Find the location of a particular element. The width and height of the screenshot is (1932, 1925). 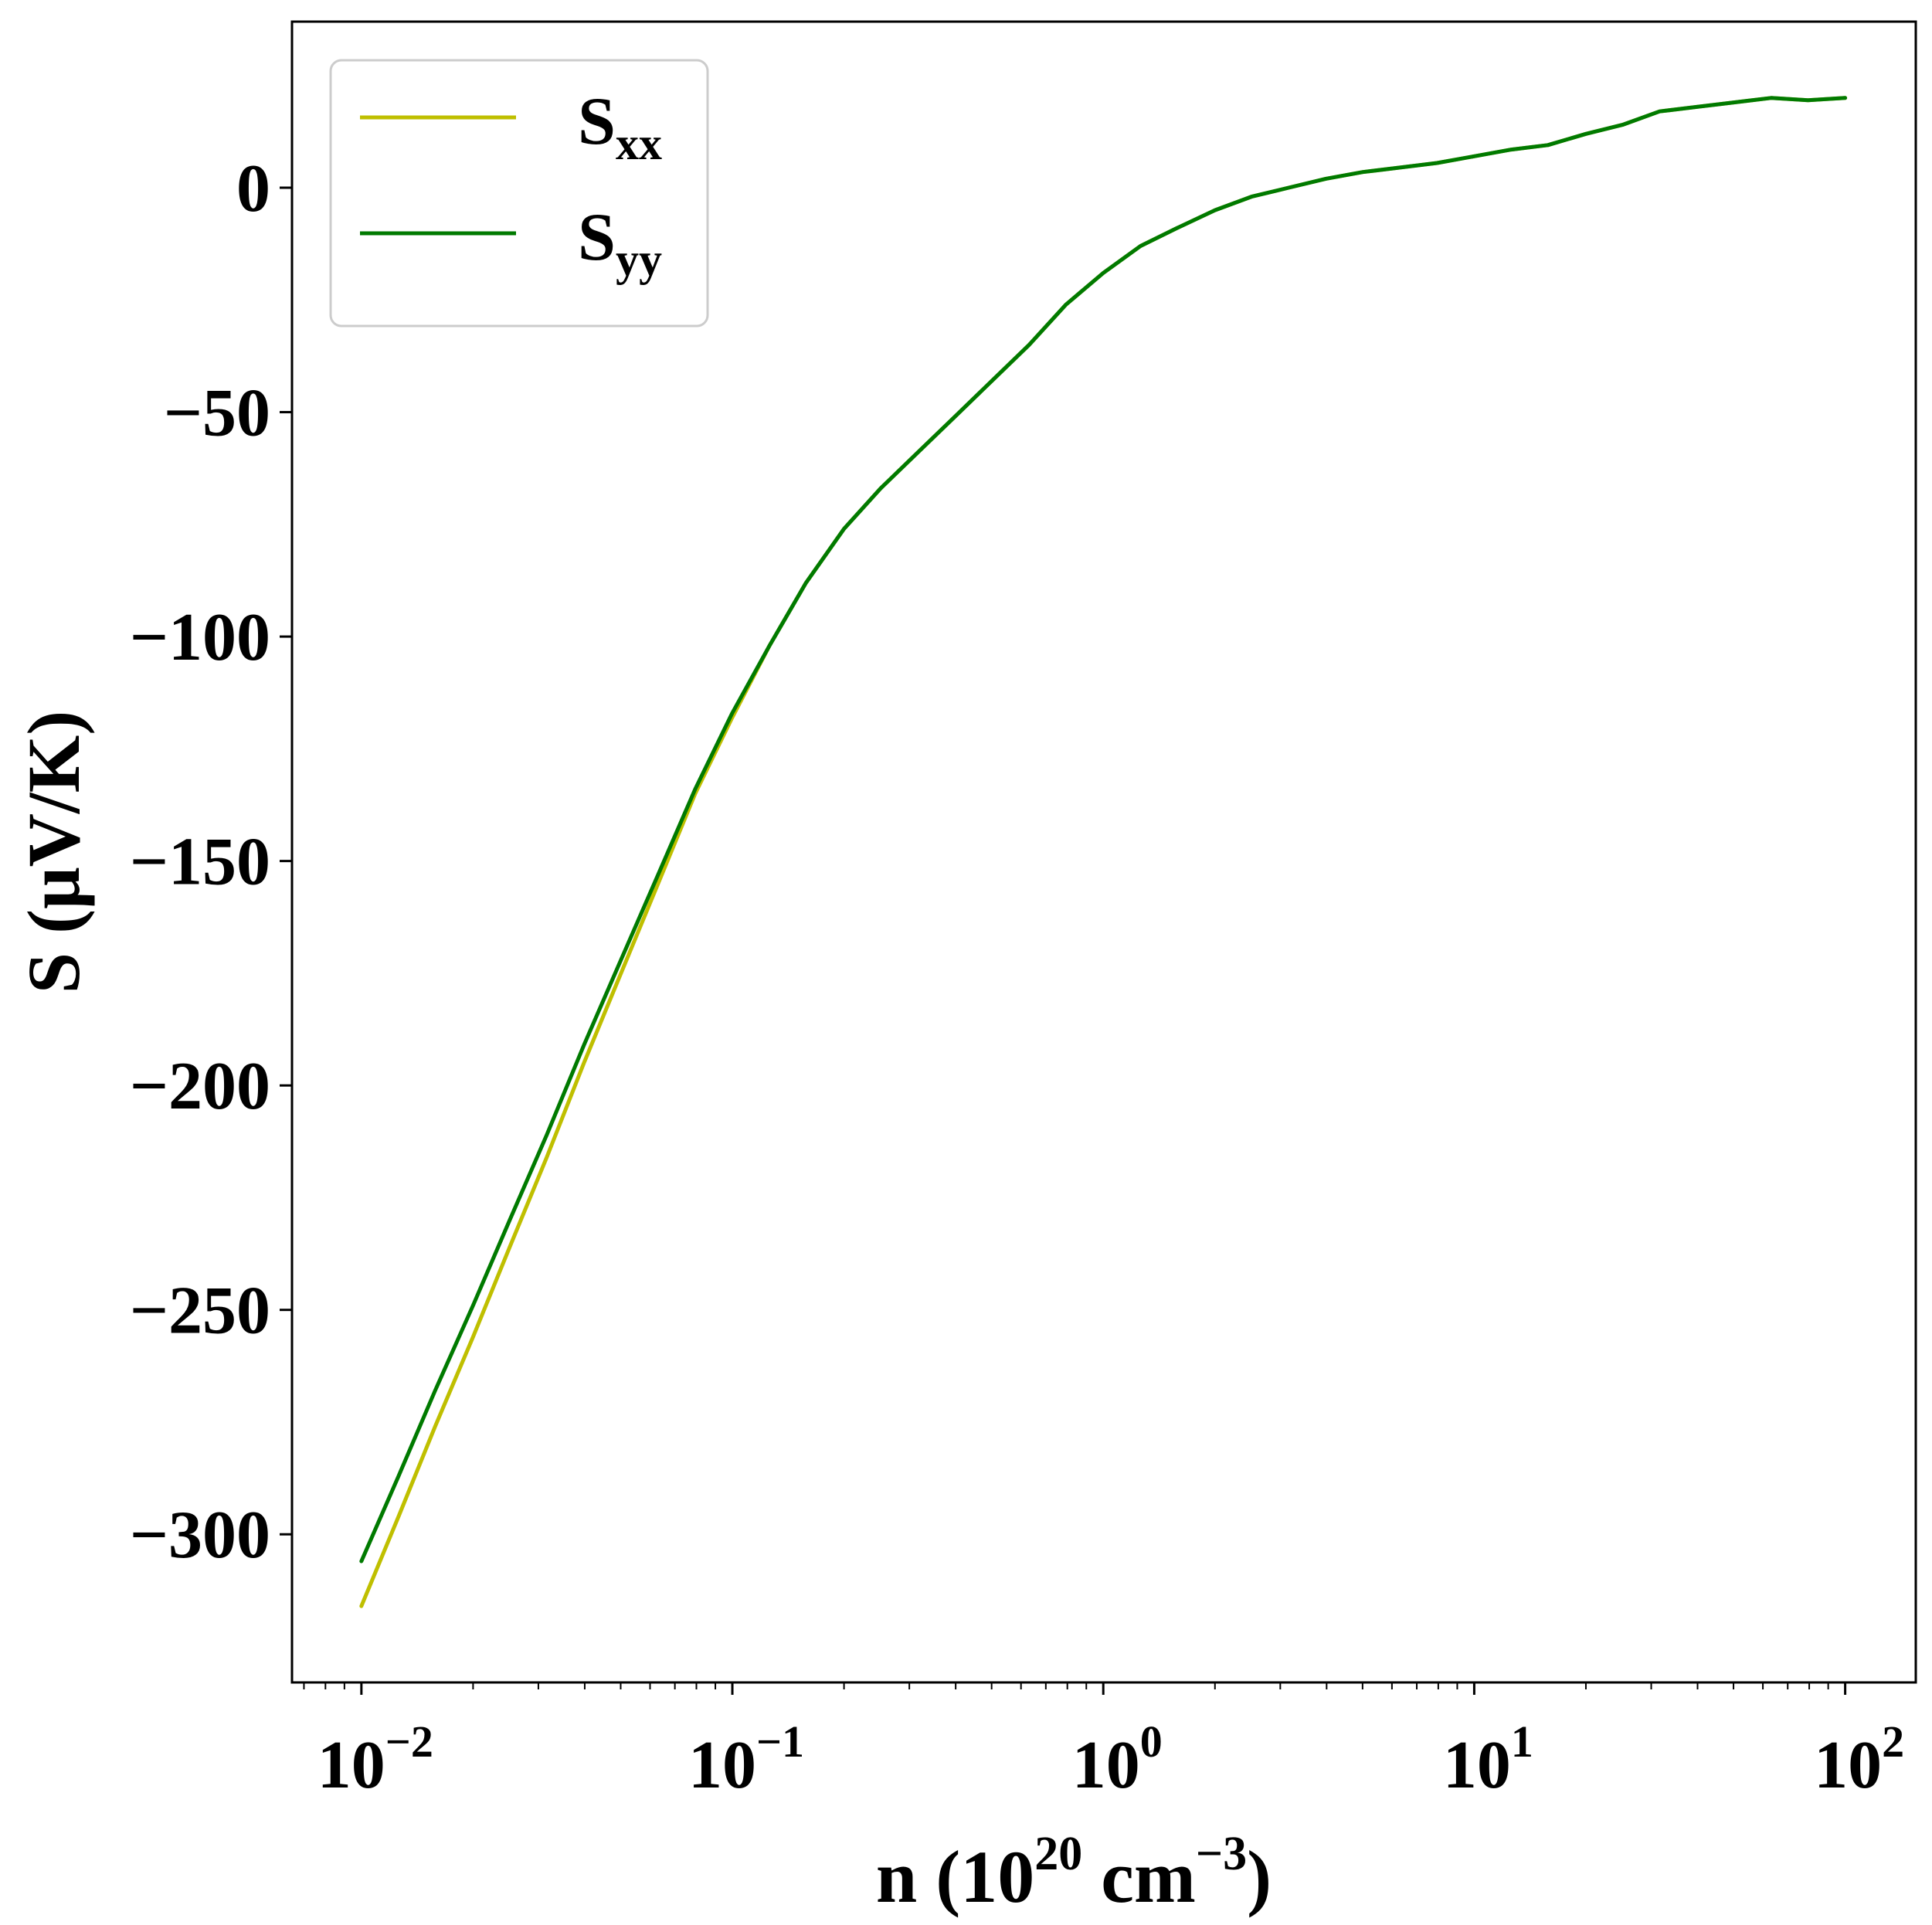

y-axis: 0 −50 −100 −150 −200 −250 −300 is located at coordinates (211, 862).